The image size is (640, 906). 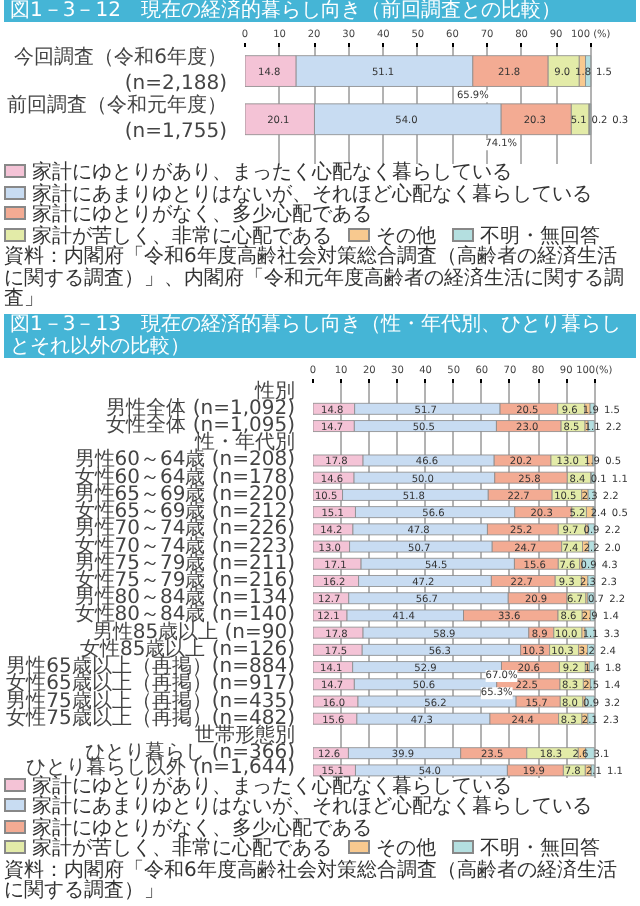 What do you see at coordinates (311, 881) in the screenshot?
I see `text: 資料：内閣府「令和6年度高齢社会対策総合調査（高齢者の経済生活に関する調査）」` at bounding box center [311, 881].